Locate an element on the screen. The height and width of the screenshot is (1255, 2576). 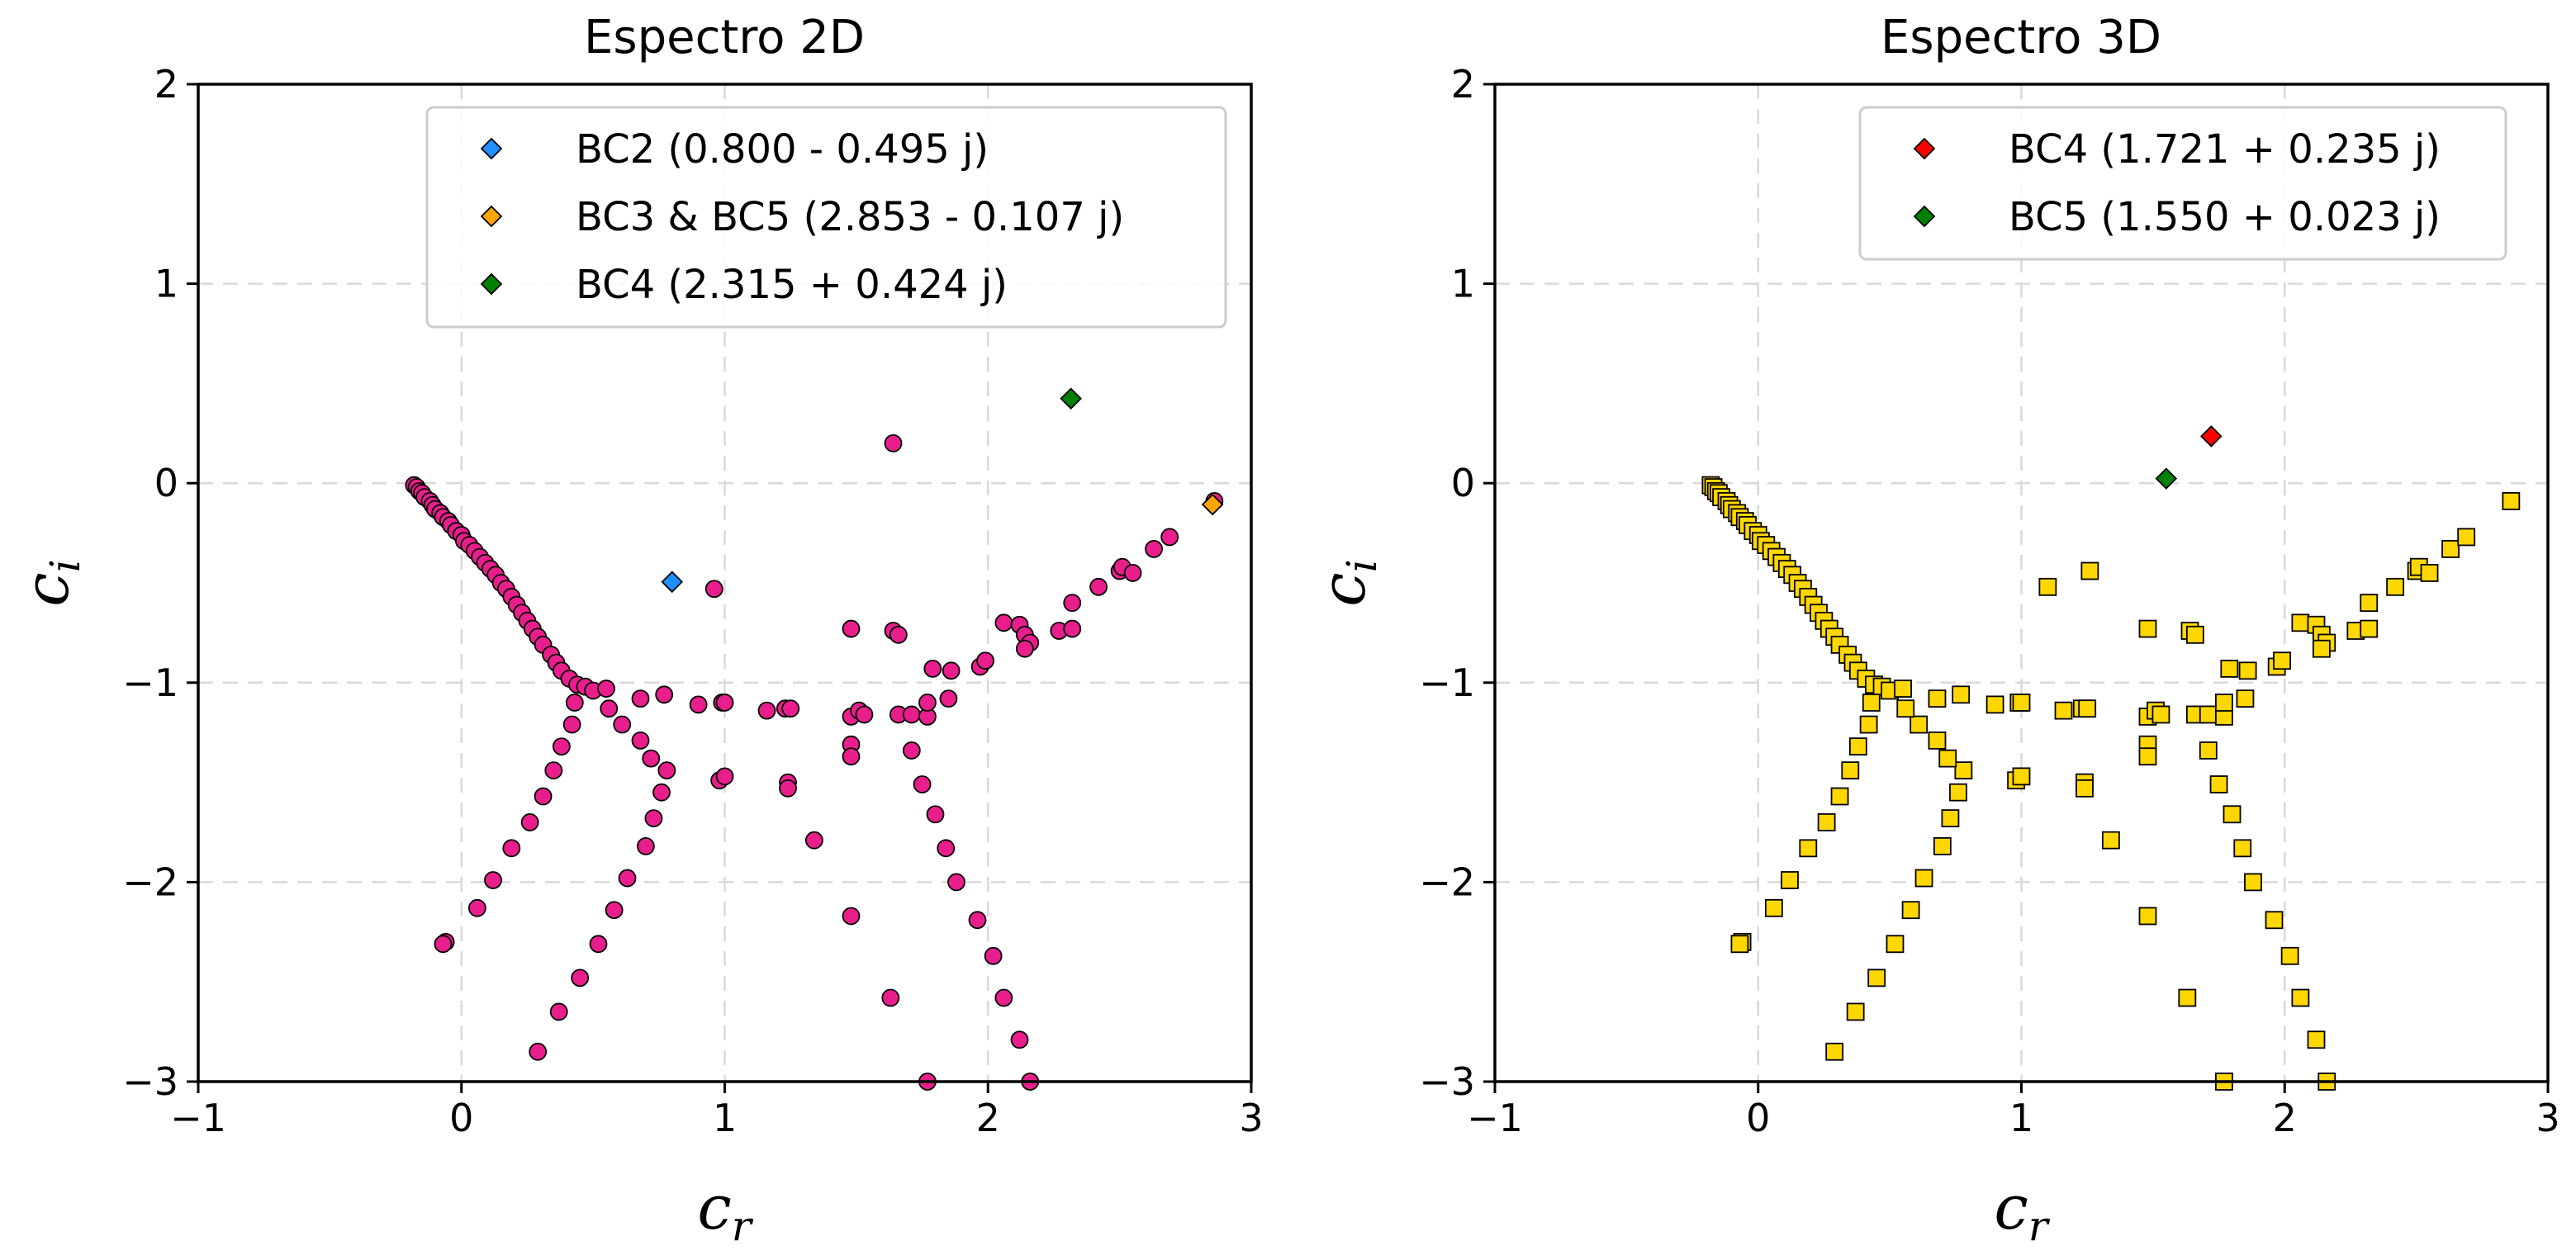
y-tick-label: 0 is located at coordinates (166, 483).